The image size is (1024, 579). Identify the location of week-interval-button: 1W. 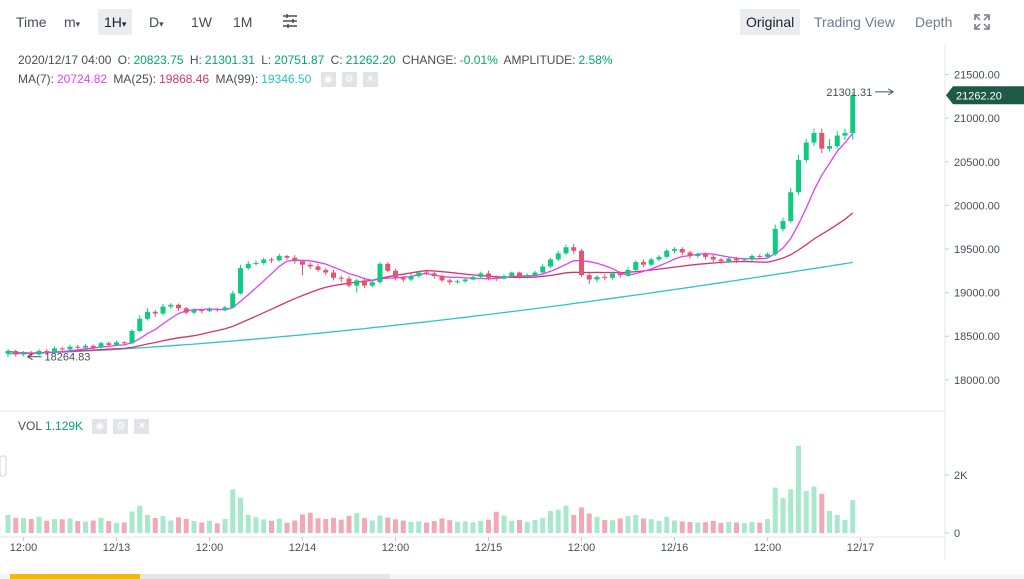
(201, 22).